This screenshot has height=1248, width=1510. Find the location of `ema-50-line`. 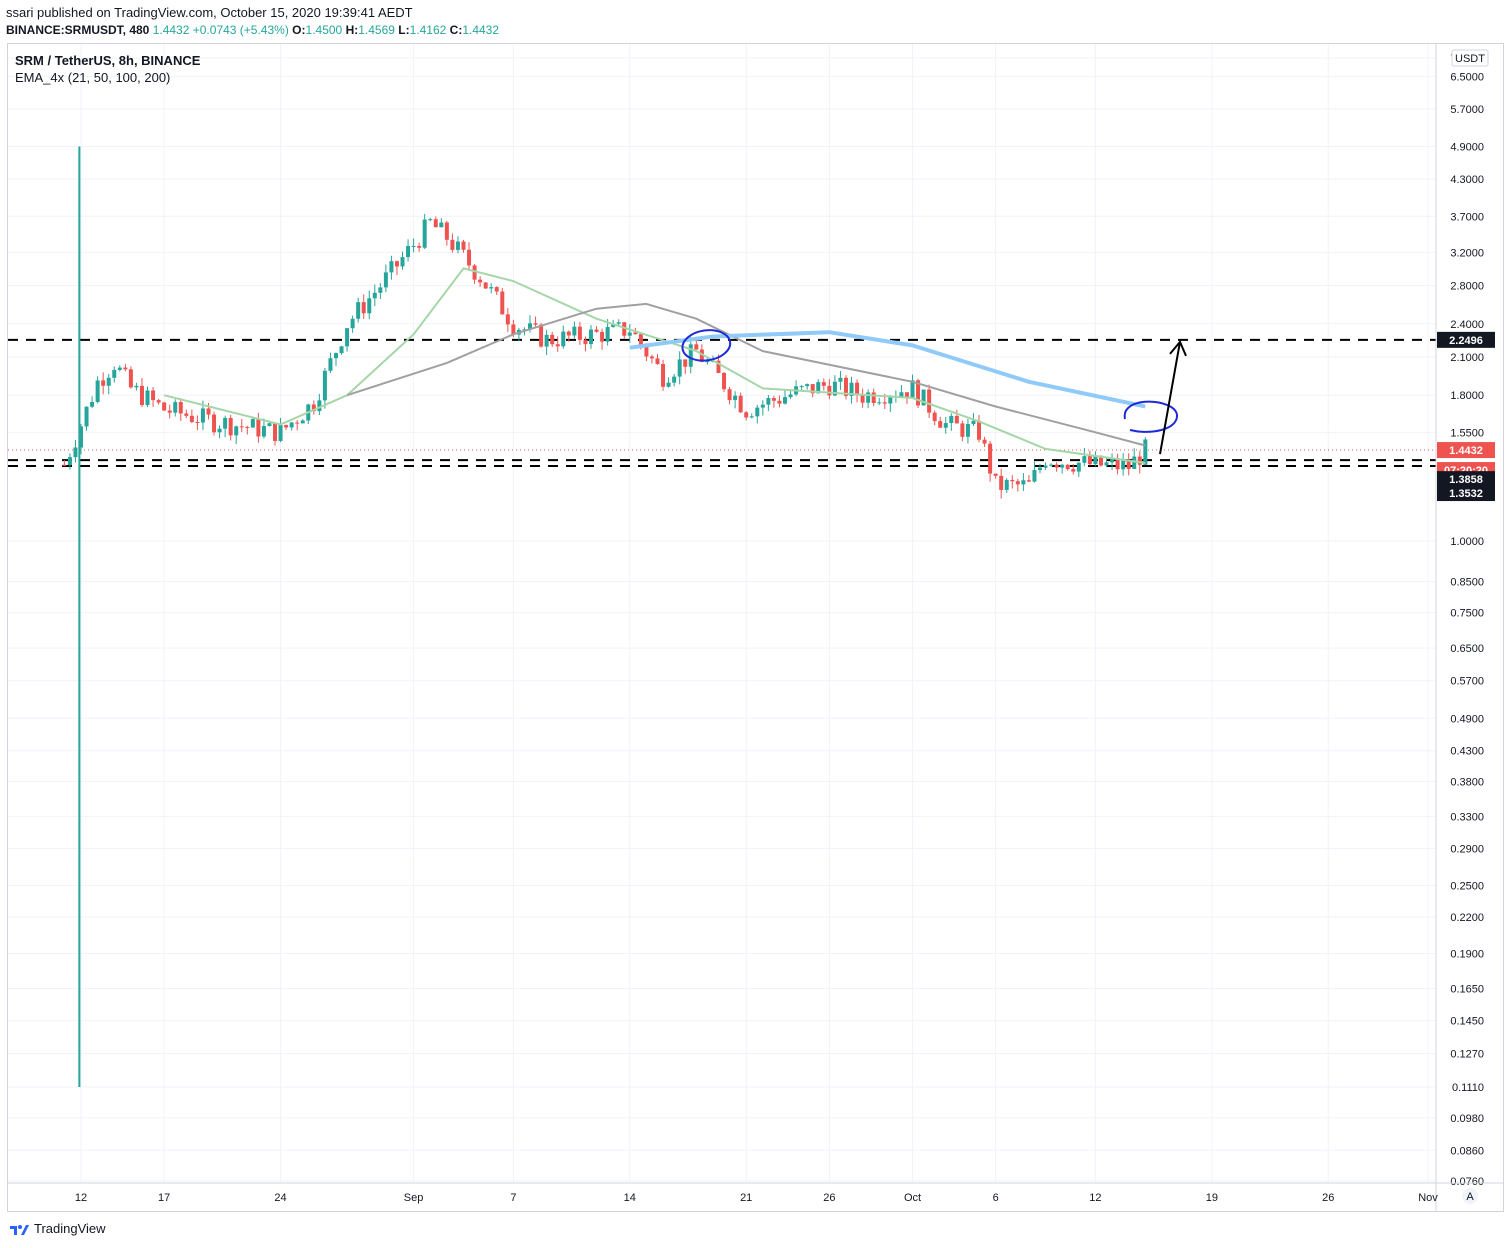

ema-50-line is located at coordinates (746, 374).